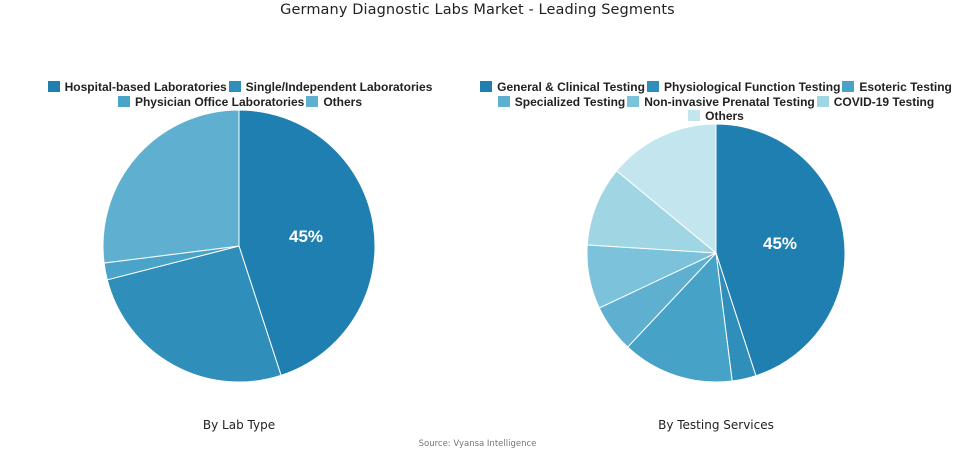 This screenshot has height=454, width=955. What do you see at coordinates (729, 101) in the screenshot?
I see `legend-label: Non-invasive Prenatal Testing` at bounding box center [729, 101].